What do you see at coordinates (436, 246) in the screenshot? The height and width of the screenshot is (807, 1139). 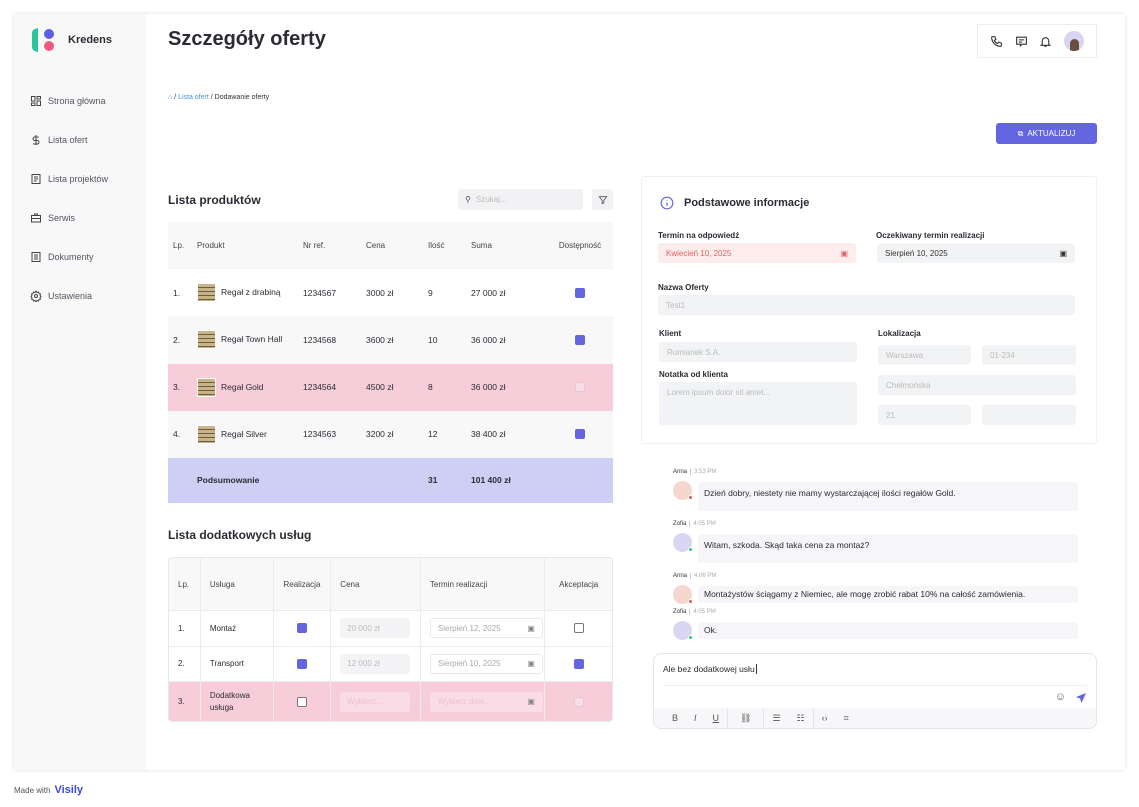 I see `column-header: Ilość` at bounding box center [436, 246].